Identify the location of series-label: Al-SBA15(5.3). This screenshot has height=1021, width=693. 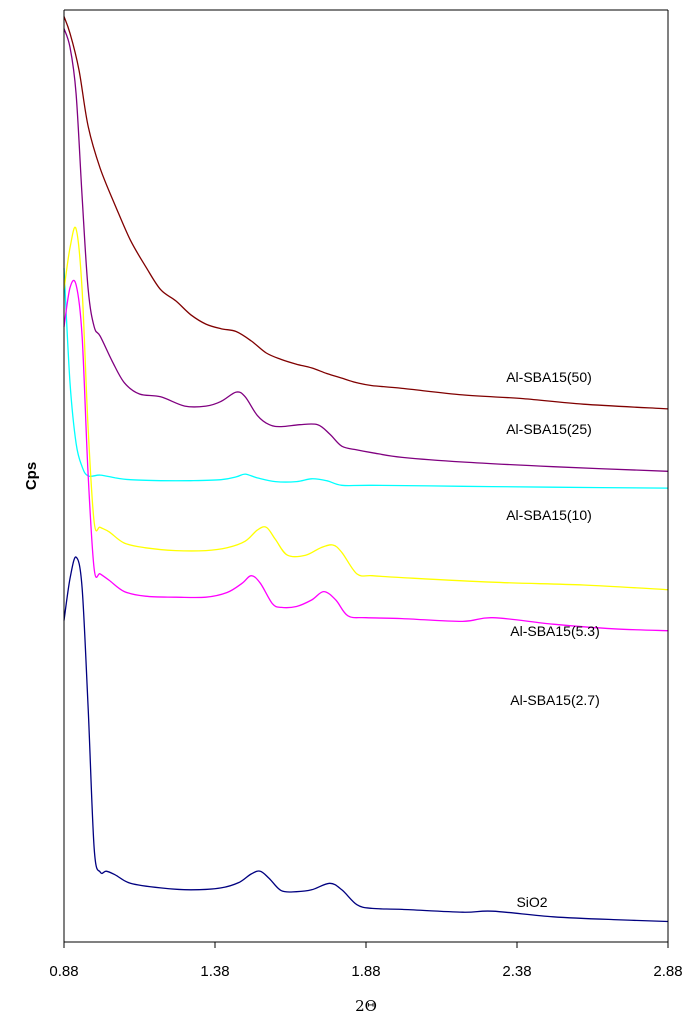
(554, 631).